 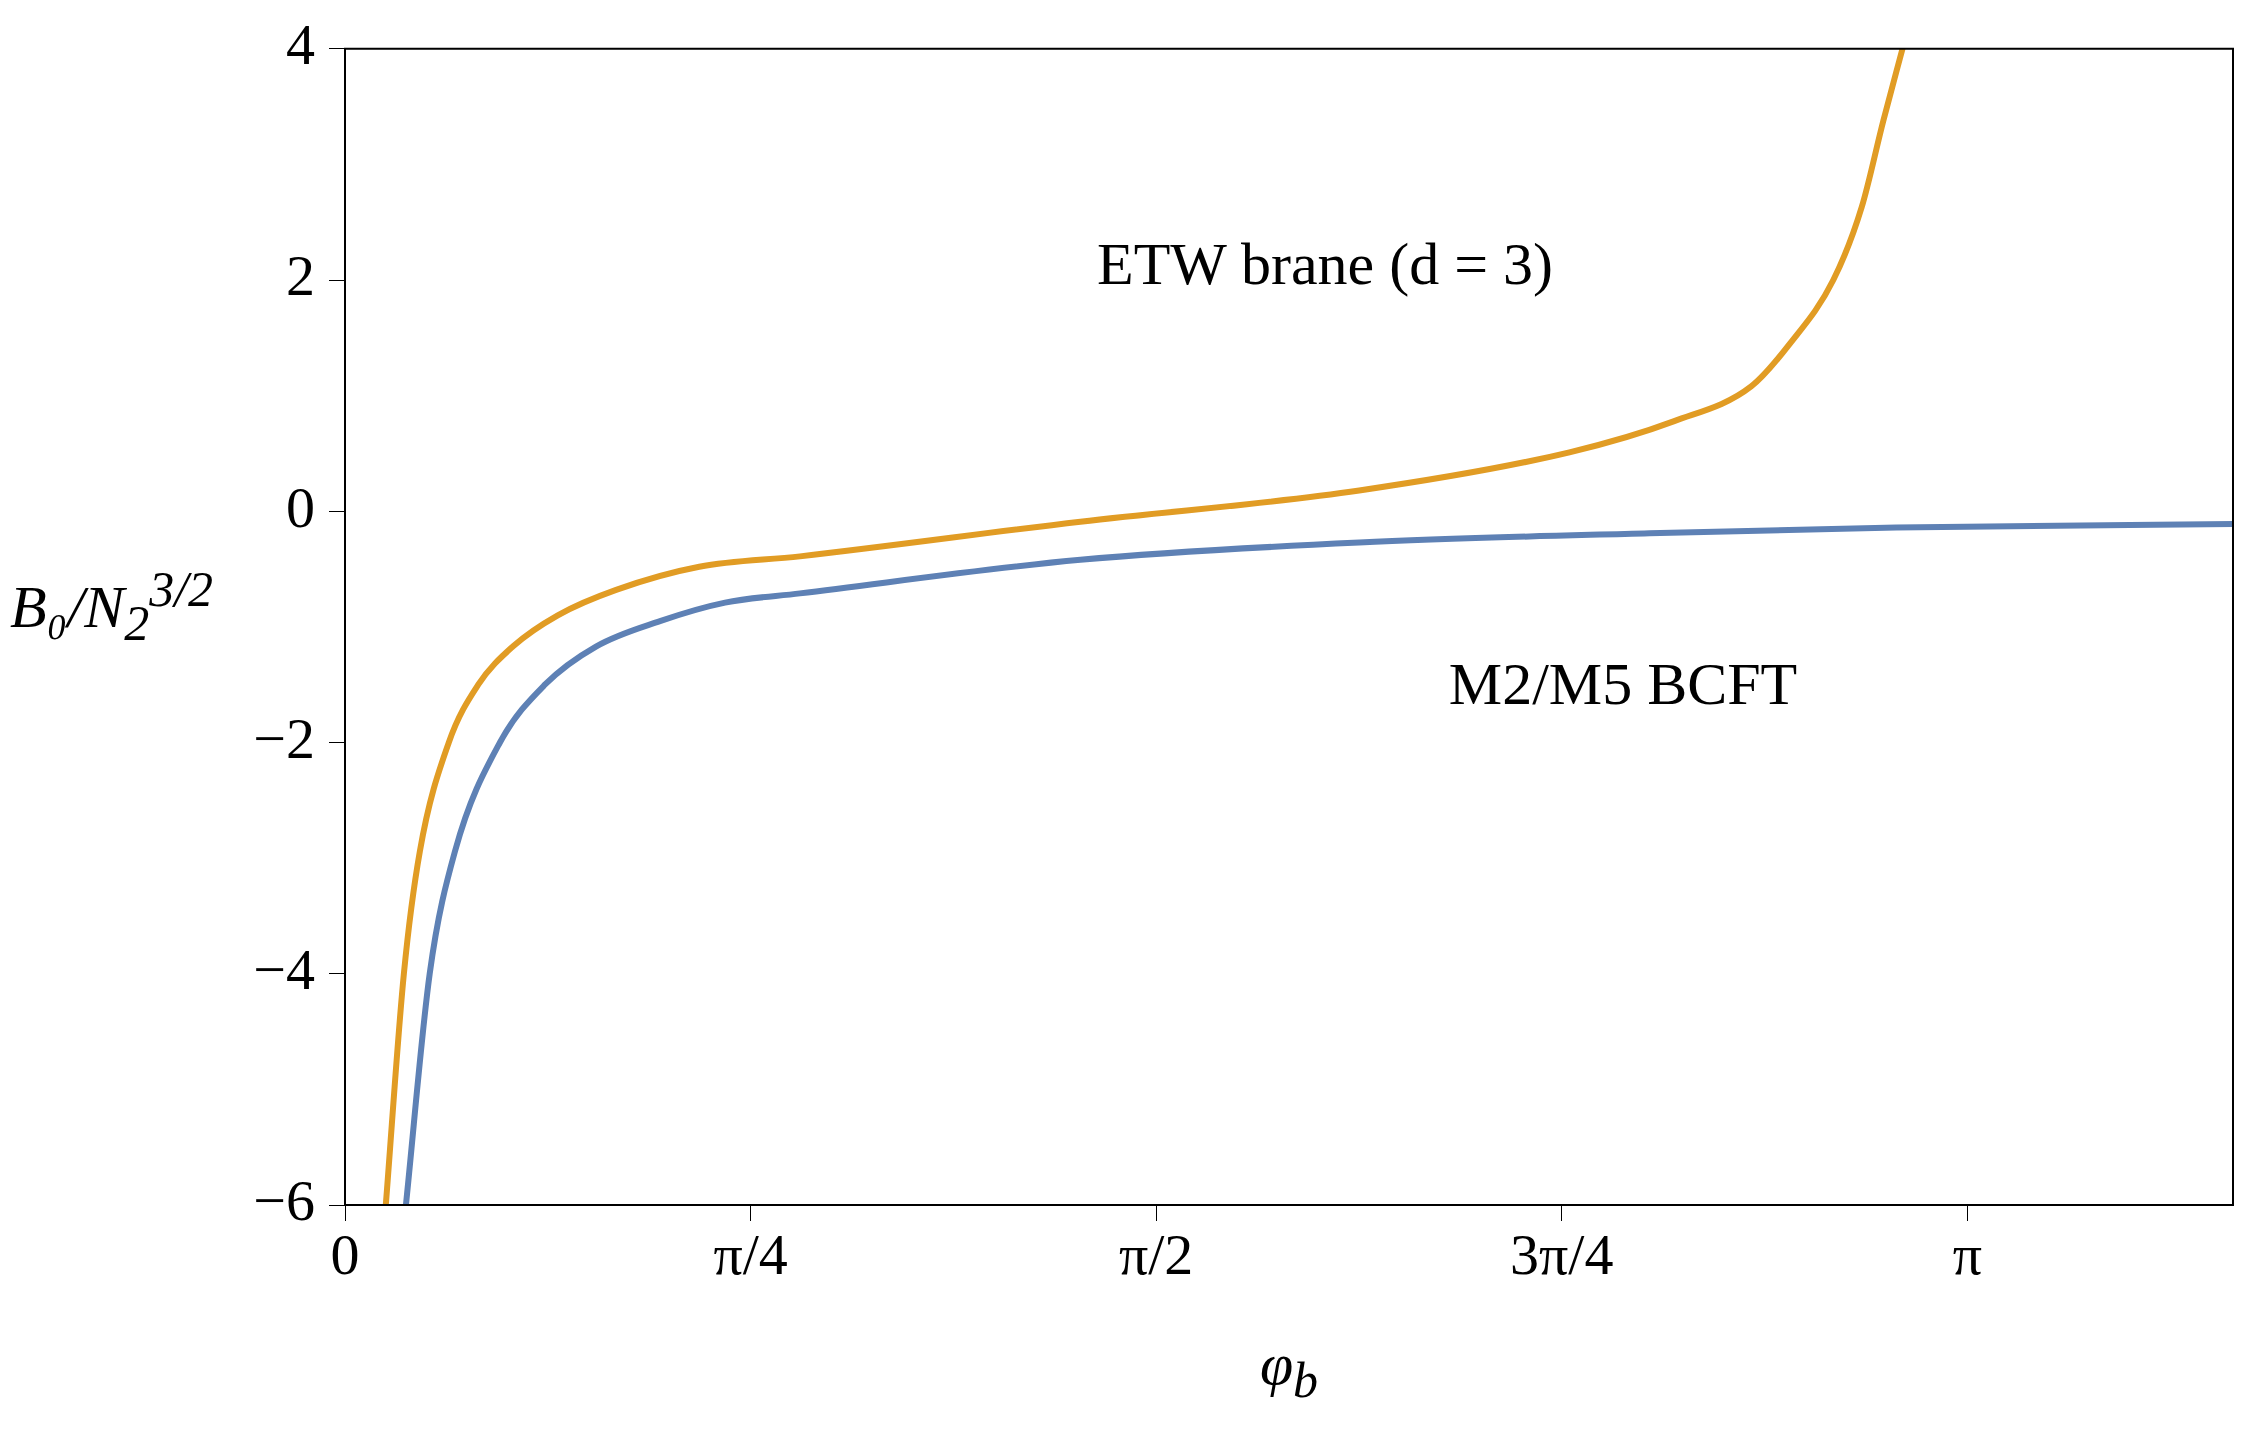 What do you see at coordinates (300, 507) in the screenshot?
I see `y-tick-label: 0` at bounding box center [300, 507].